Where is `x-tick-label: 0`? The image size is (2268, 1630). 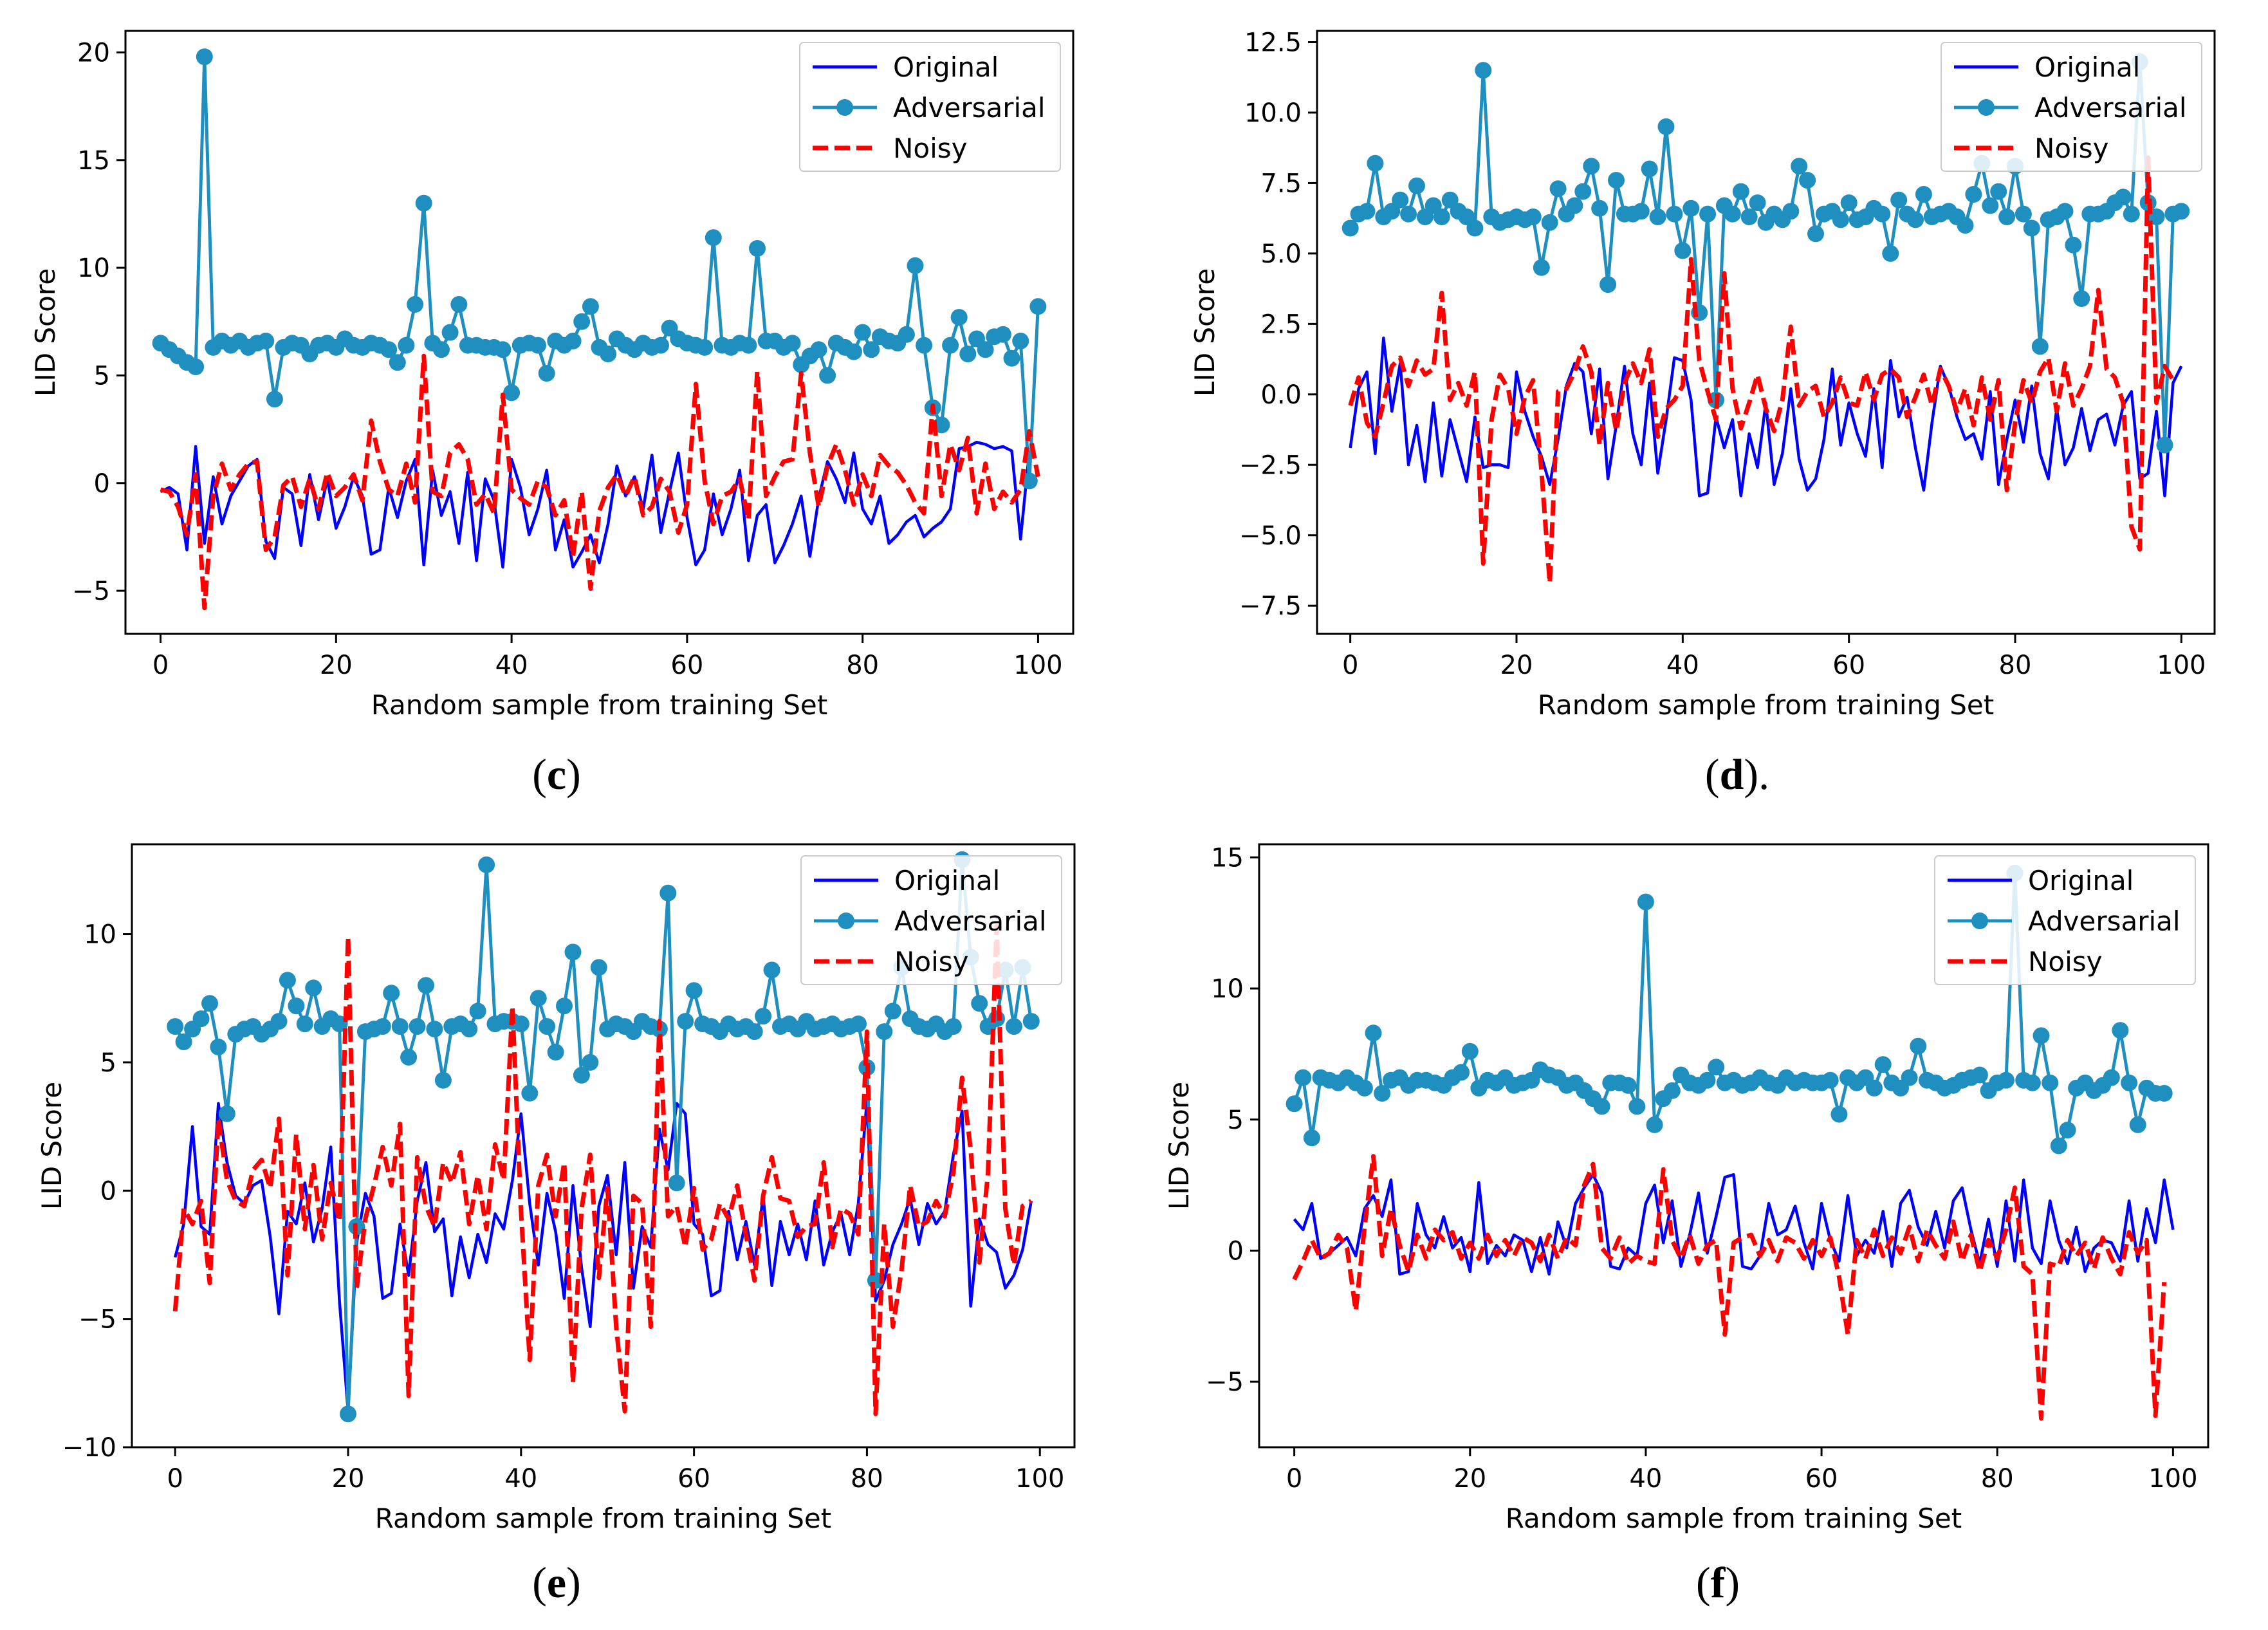 x-tick-label: 0 is located at coordinates (175, 1479).